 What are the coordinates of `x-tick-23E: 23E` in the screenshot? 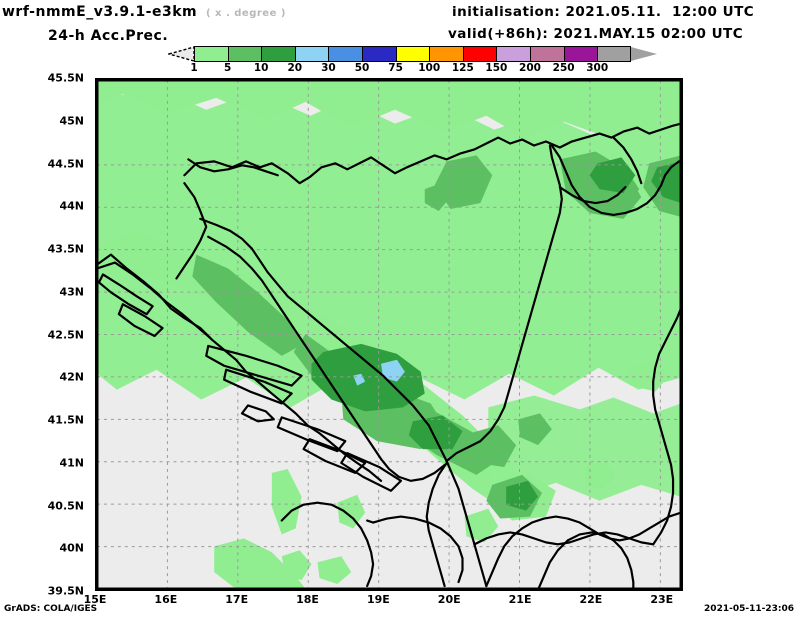 It's located at (662, 599).